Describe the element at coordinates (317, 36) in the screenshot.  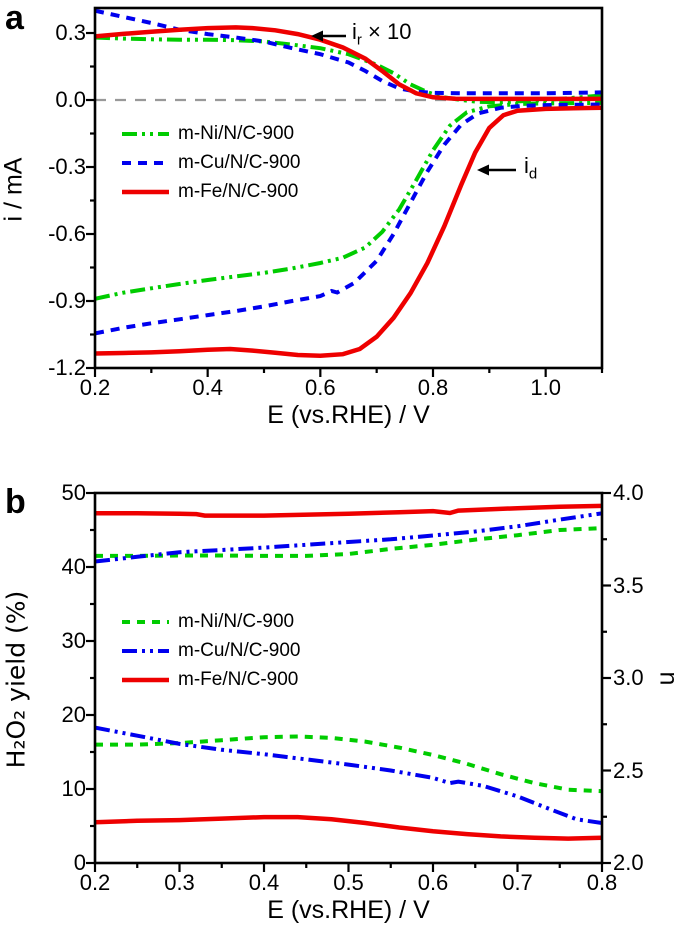
I see `ring-current-arrowhead-icon` at that location.